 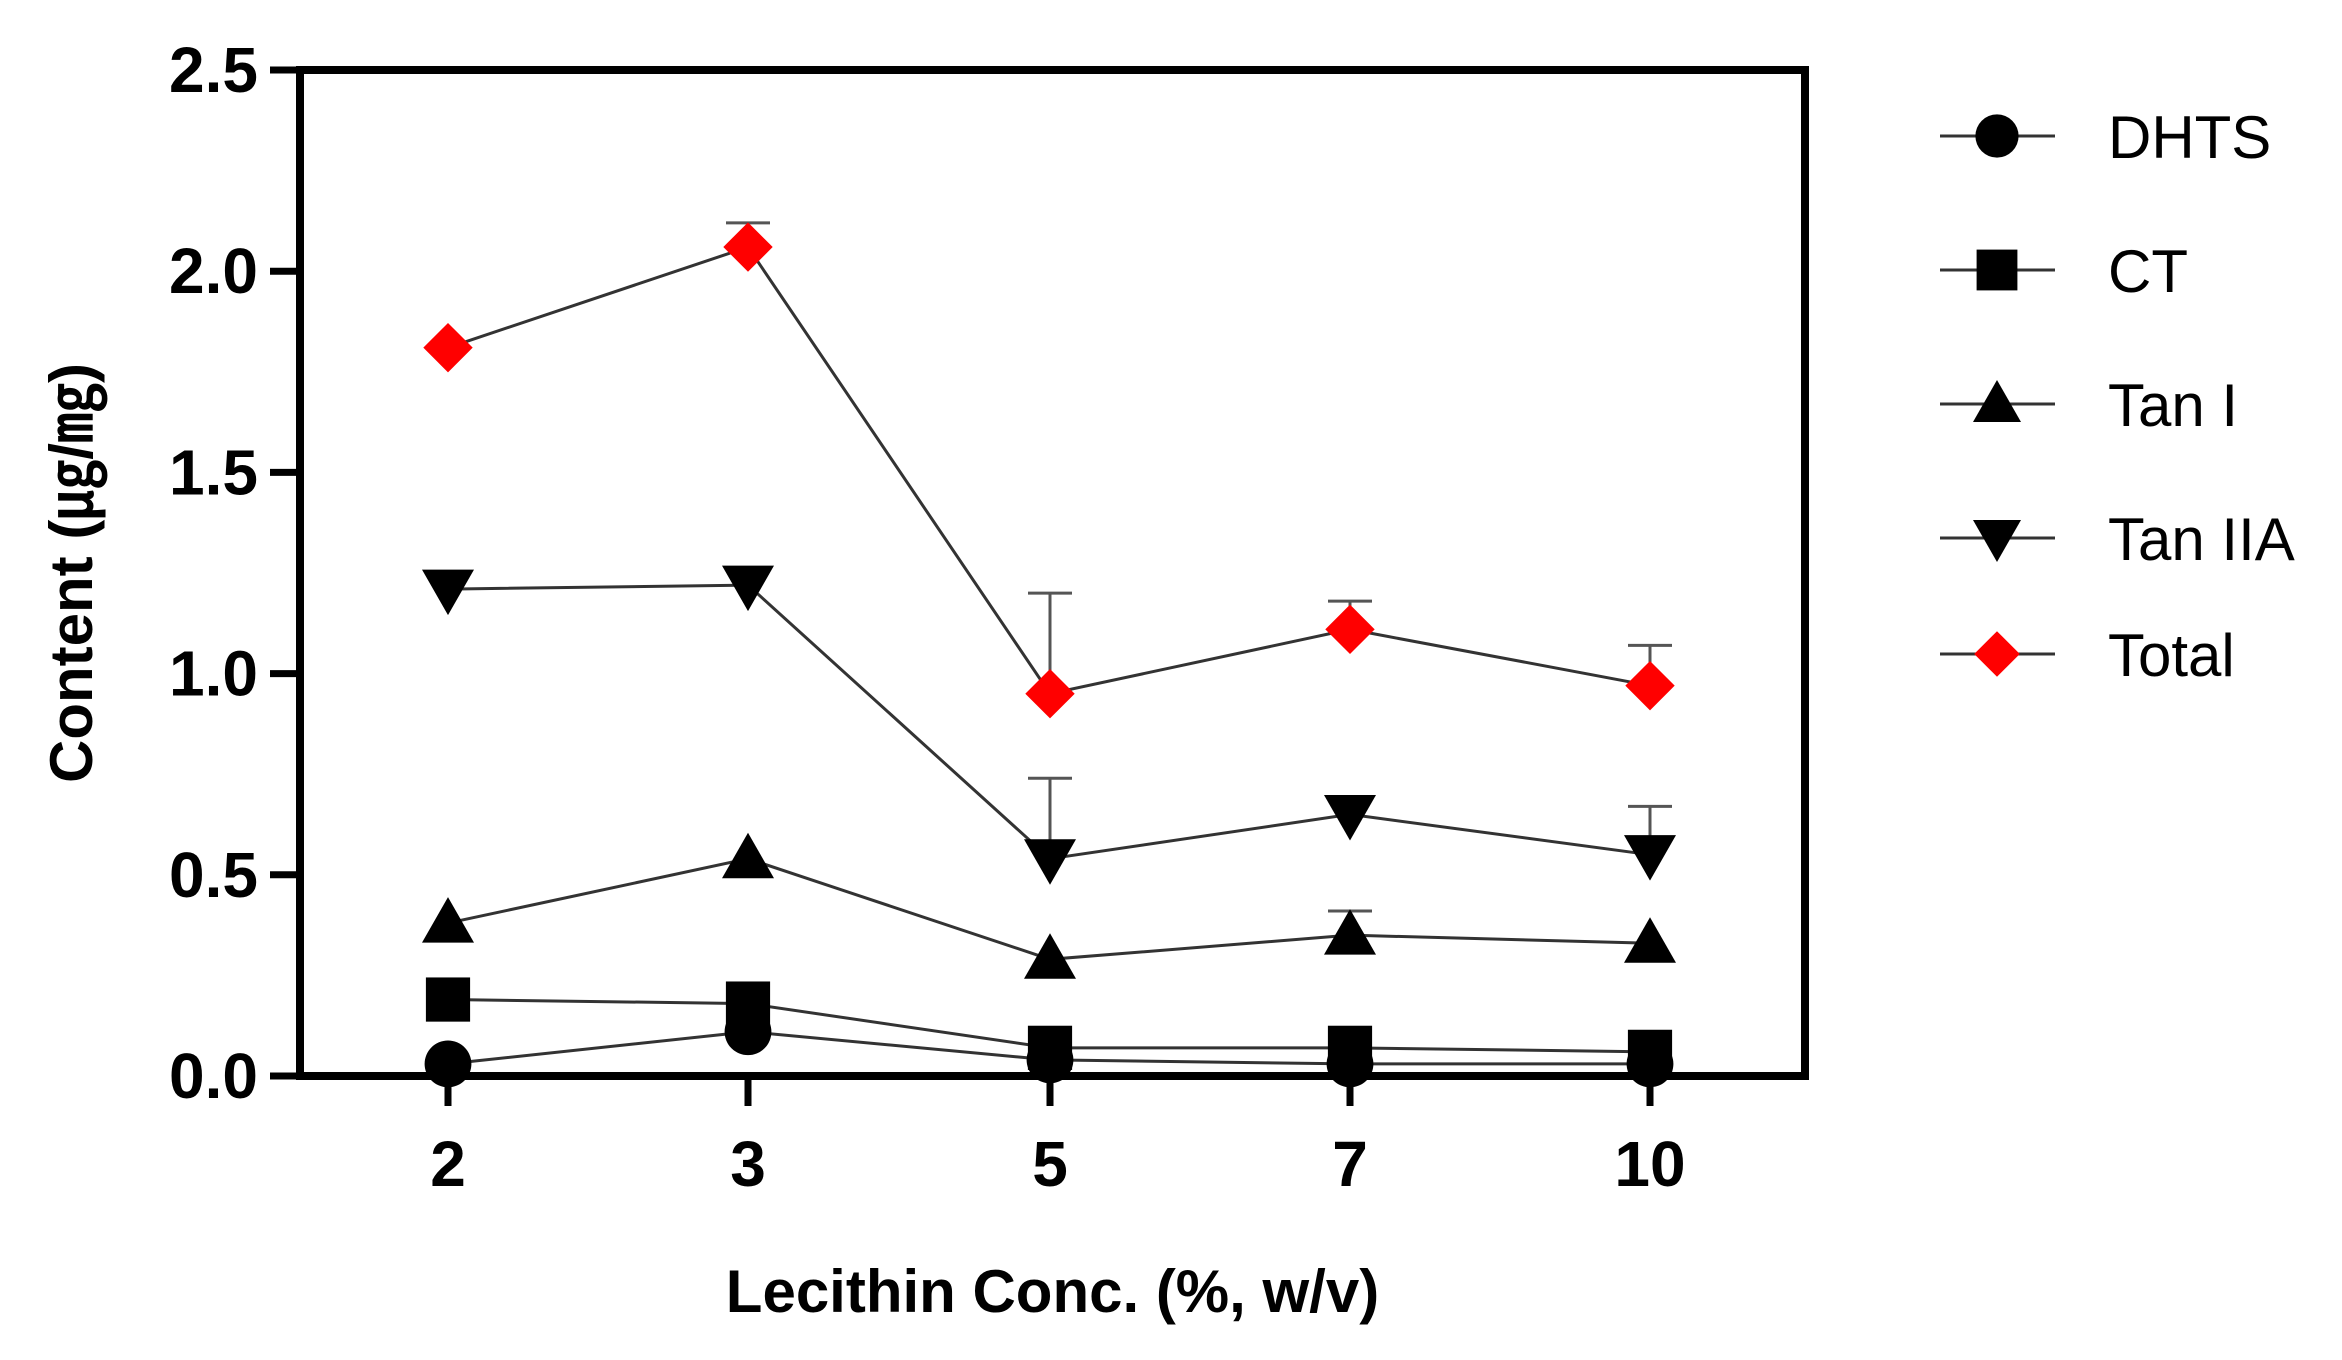 What do you see at coordinates (2087, 655) in the screenshot?
I see `legend-item-total: Total` at bounding box center [2087, 655].